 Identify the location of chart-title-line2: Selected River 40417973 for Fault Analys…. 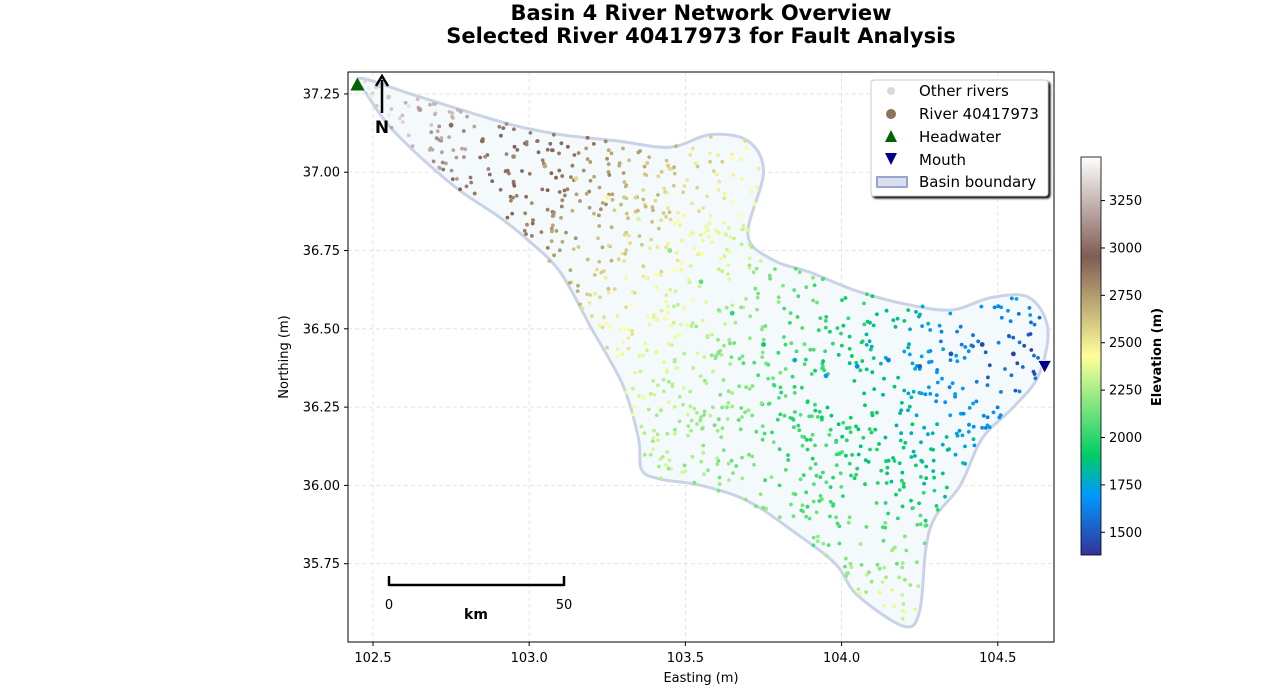
(701, 36).